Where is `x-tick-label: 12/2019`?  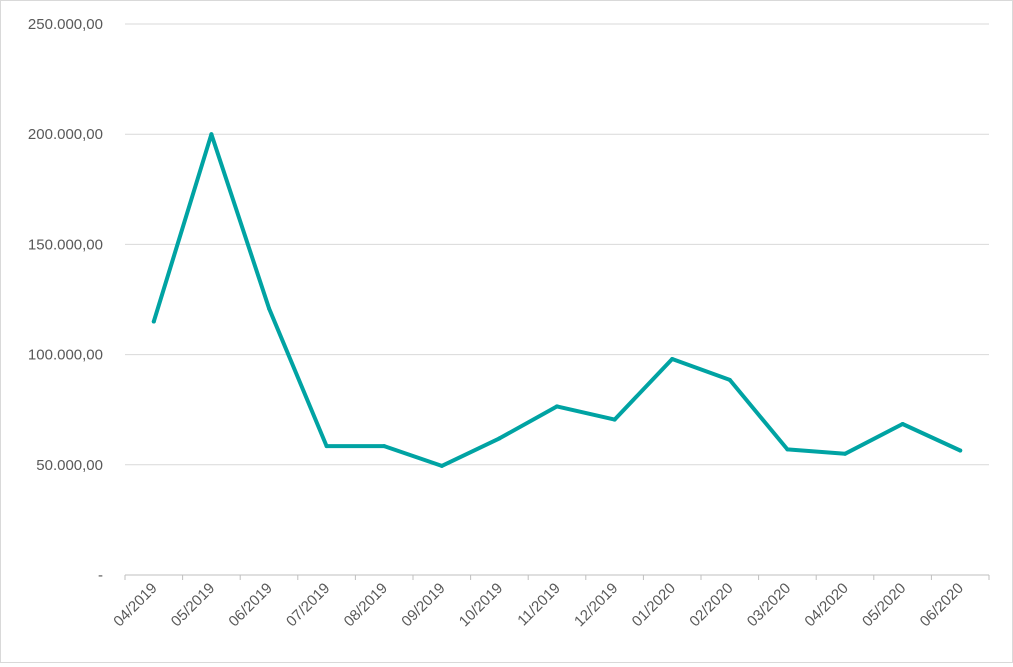 x-tick-label: 12/2019 is located at coordinates (596, 605).